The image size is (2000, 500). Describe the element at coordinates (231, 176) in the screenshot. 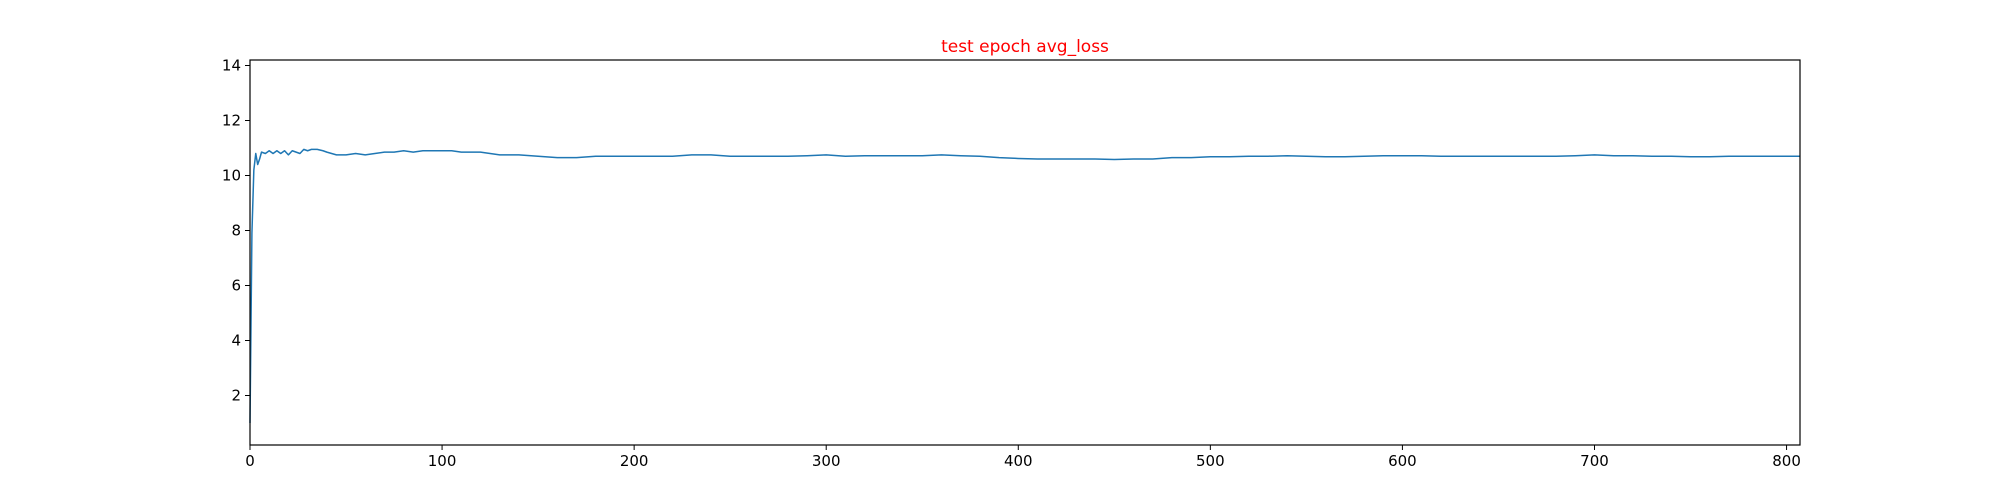

I see `y-tick-label: 10` at that location.